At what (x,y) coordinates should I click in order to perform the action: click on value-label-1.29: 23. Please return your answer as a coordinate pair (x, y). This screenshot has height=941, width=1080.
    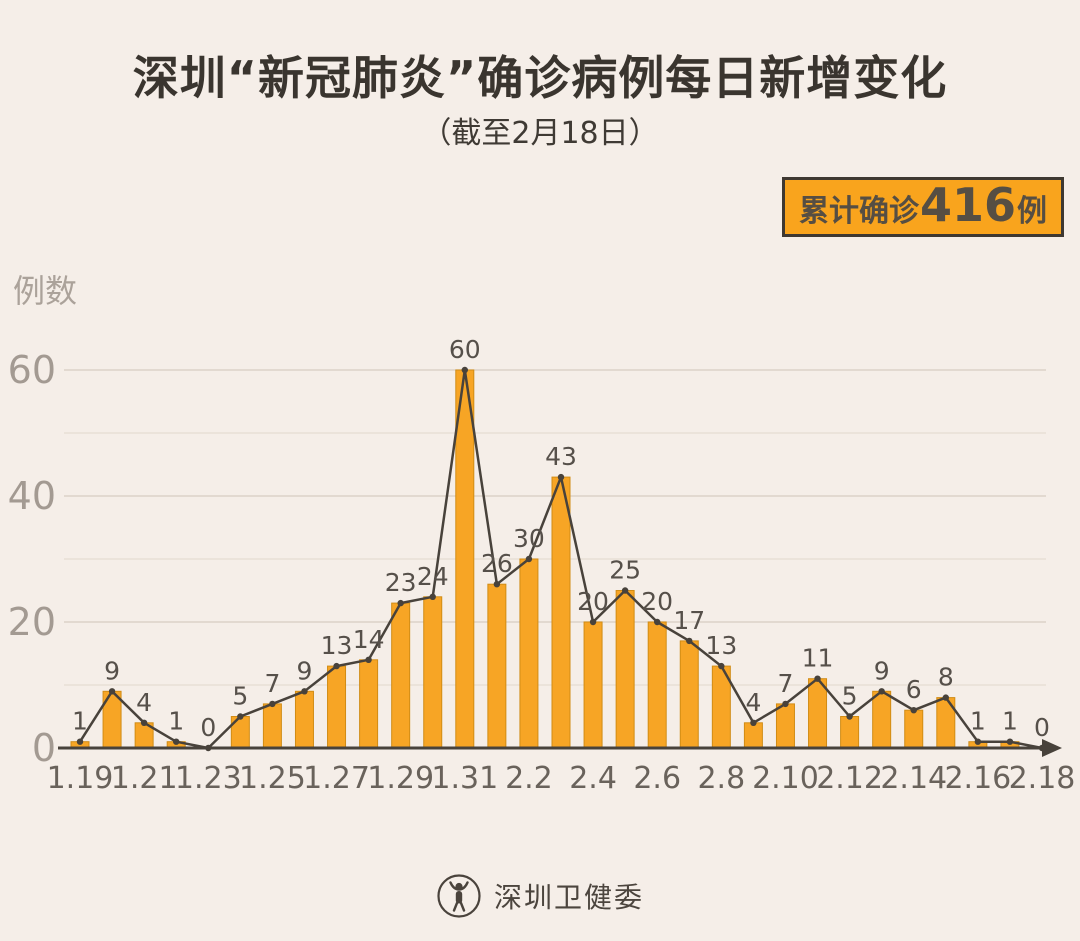
    Looking at the image, I should click on (401, 582).